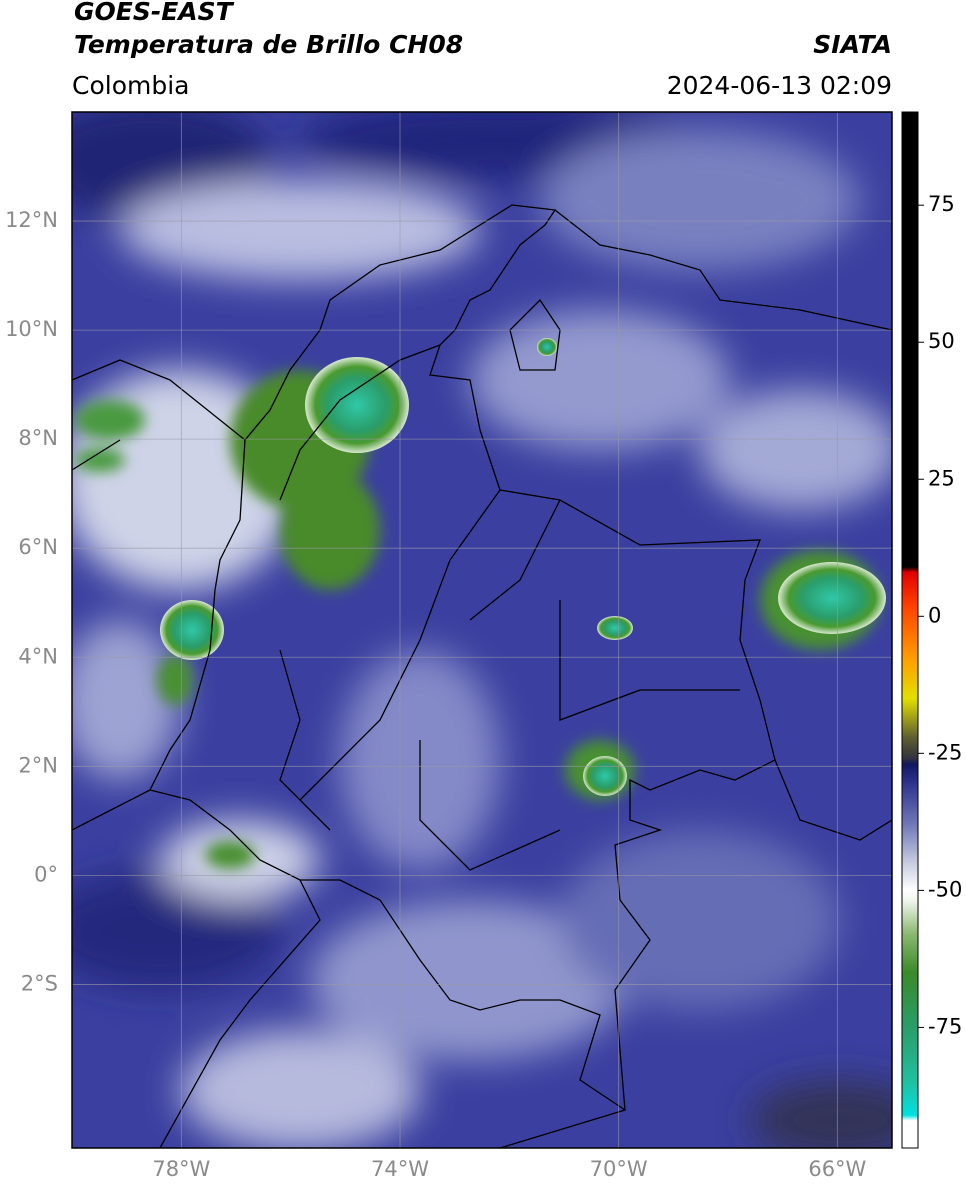  I want to click on colorbar-frame, so click(910, 630).